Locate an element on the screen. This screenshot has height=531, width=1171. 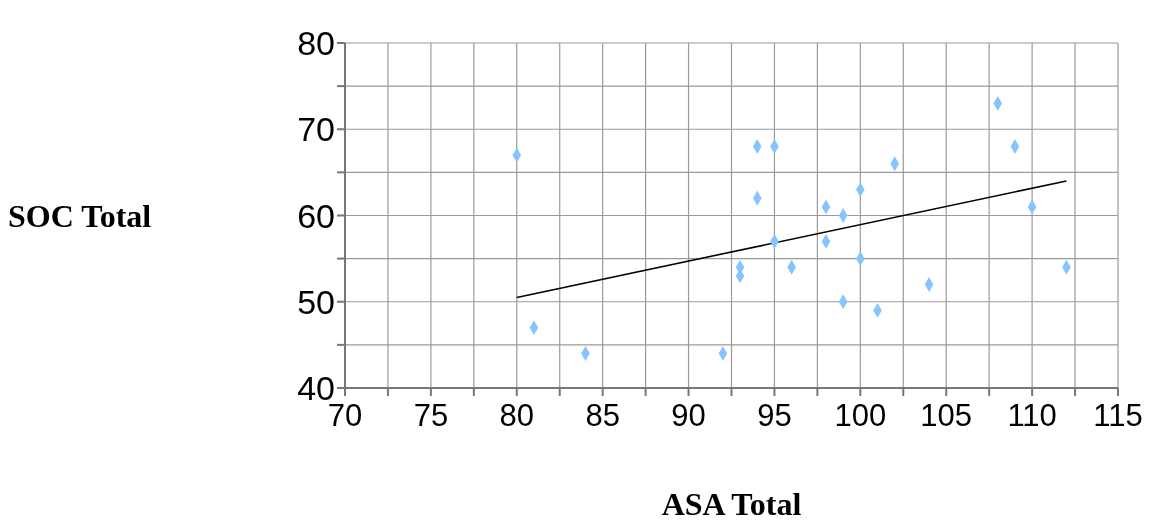
x-axis-title: ASA Total is located at coordinates (731, 504).